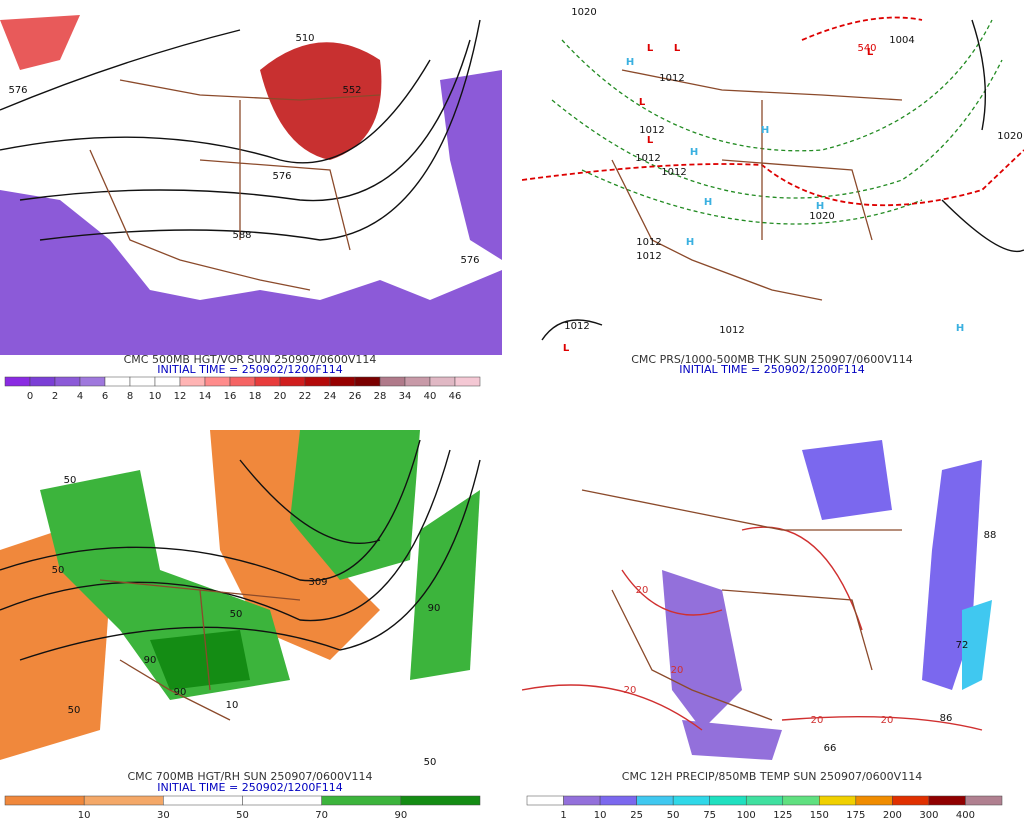 The height and width of the screenshot is (819, 1024). I want to click on map-label: 309, so click(317, 582).